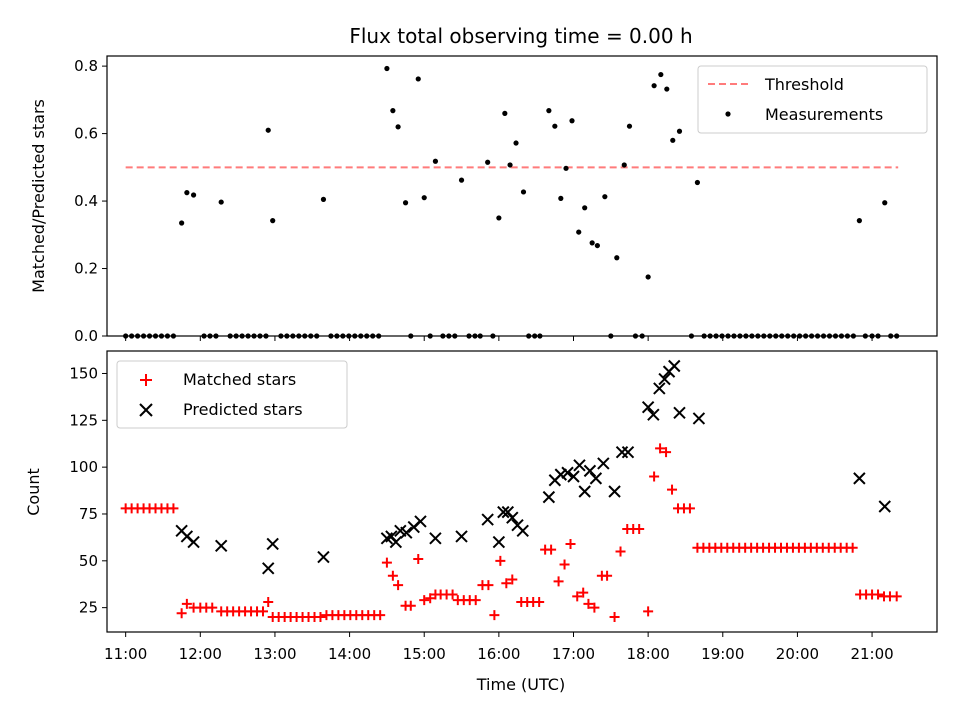  Describe the element at coordinates (86, 336) in the screenshot. I see `y-tick-label: 0.0` at that location.